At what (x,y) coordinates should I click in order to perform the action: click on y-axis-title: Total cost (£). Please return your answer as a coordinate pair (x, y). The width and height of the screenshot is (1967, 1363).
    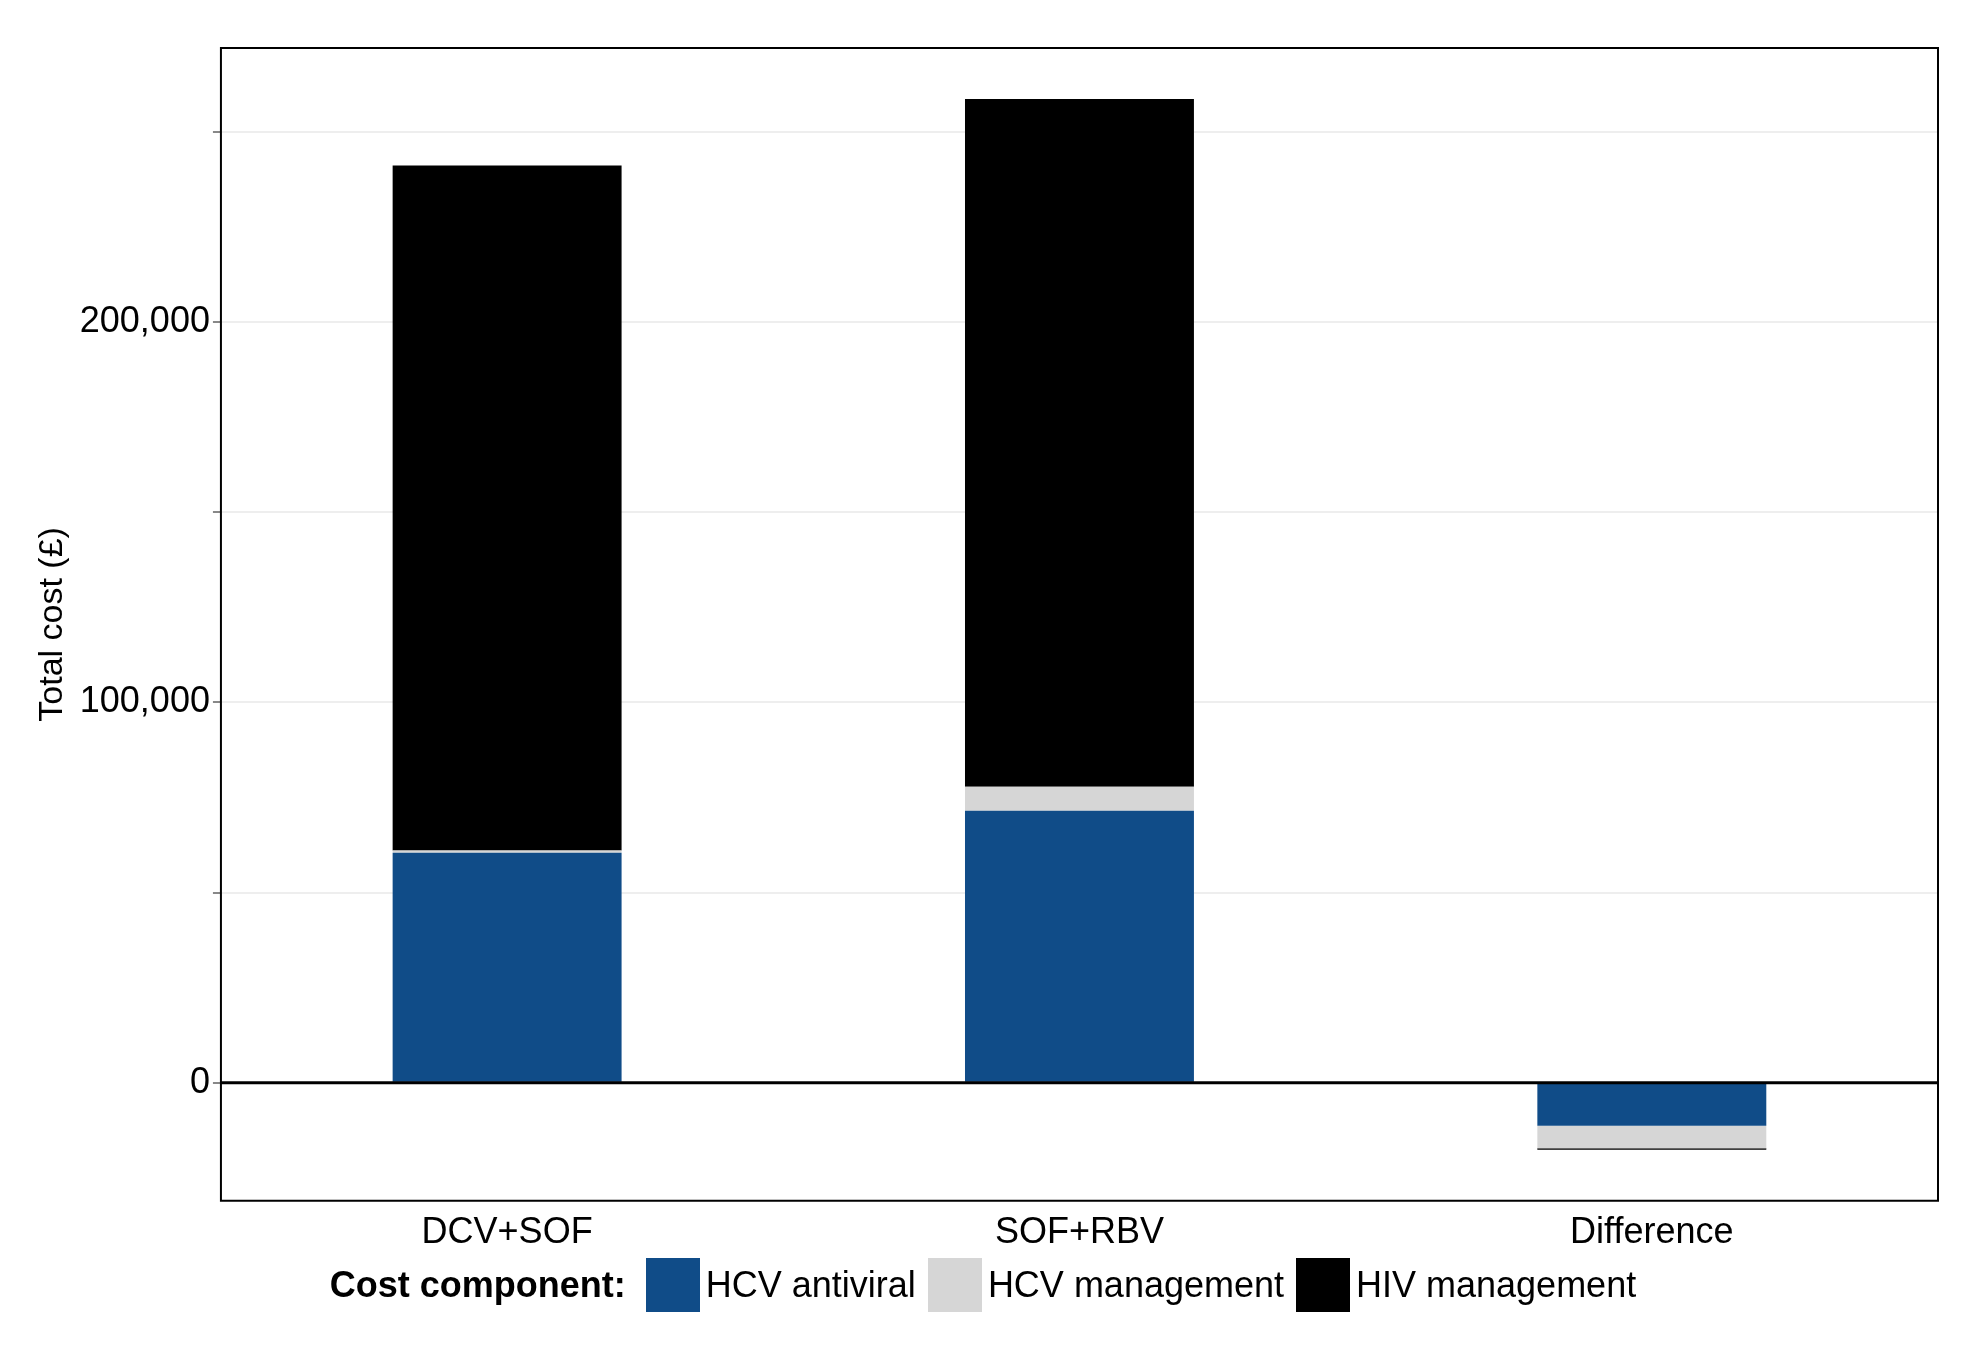
    Looking at the image, I should click on (49, 624).